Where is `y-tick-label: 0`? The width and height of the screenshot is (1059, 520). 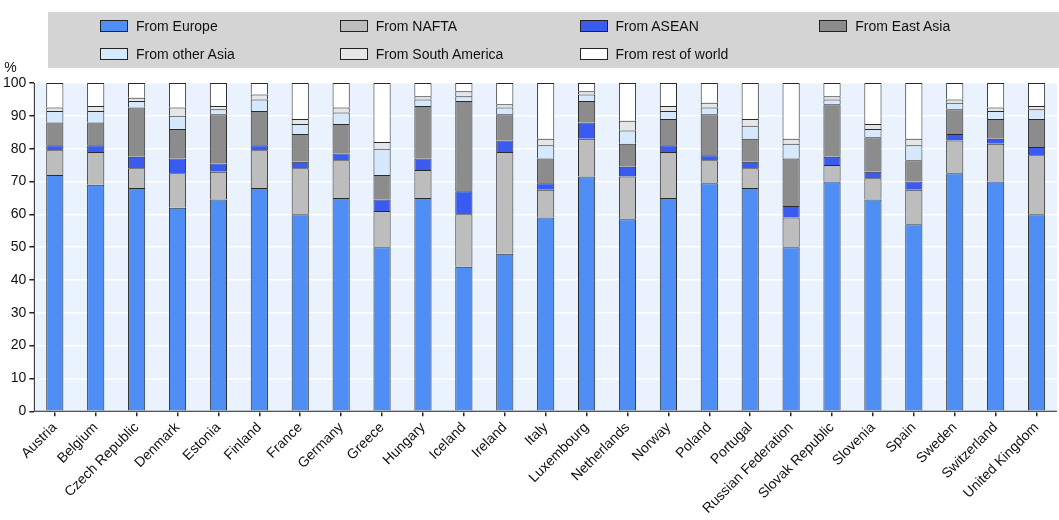
y-tick-label: 0 is located at coordinates (22, 410).